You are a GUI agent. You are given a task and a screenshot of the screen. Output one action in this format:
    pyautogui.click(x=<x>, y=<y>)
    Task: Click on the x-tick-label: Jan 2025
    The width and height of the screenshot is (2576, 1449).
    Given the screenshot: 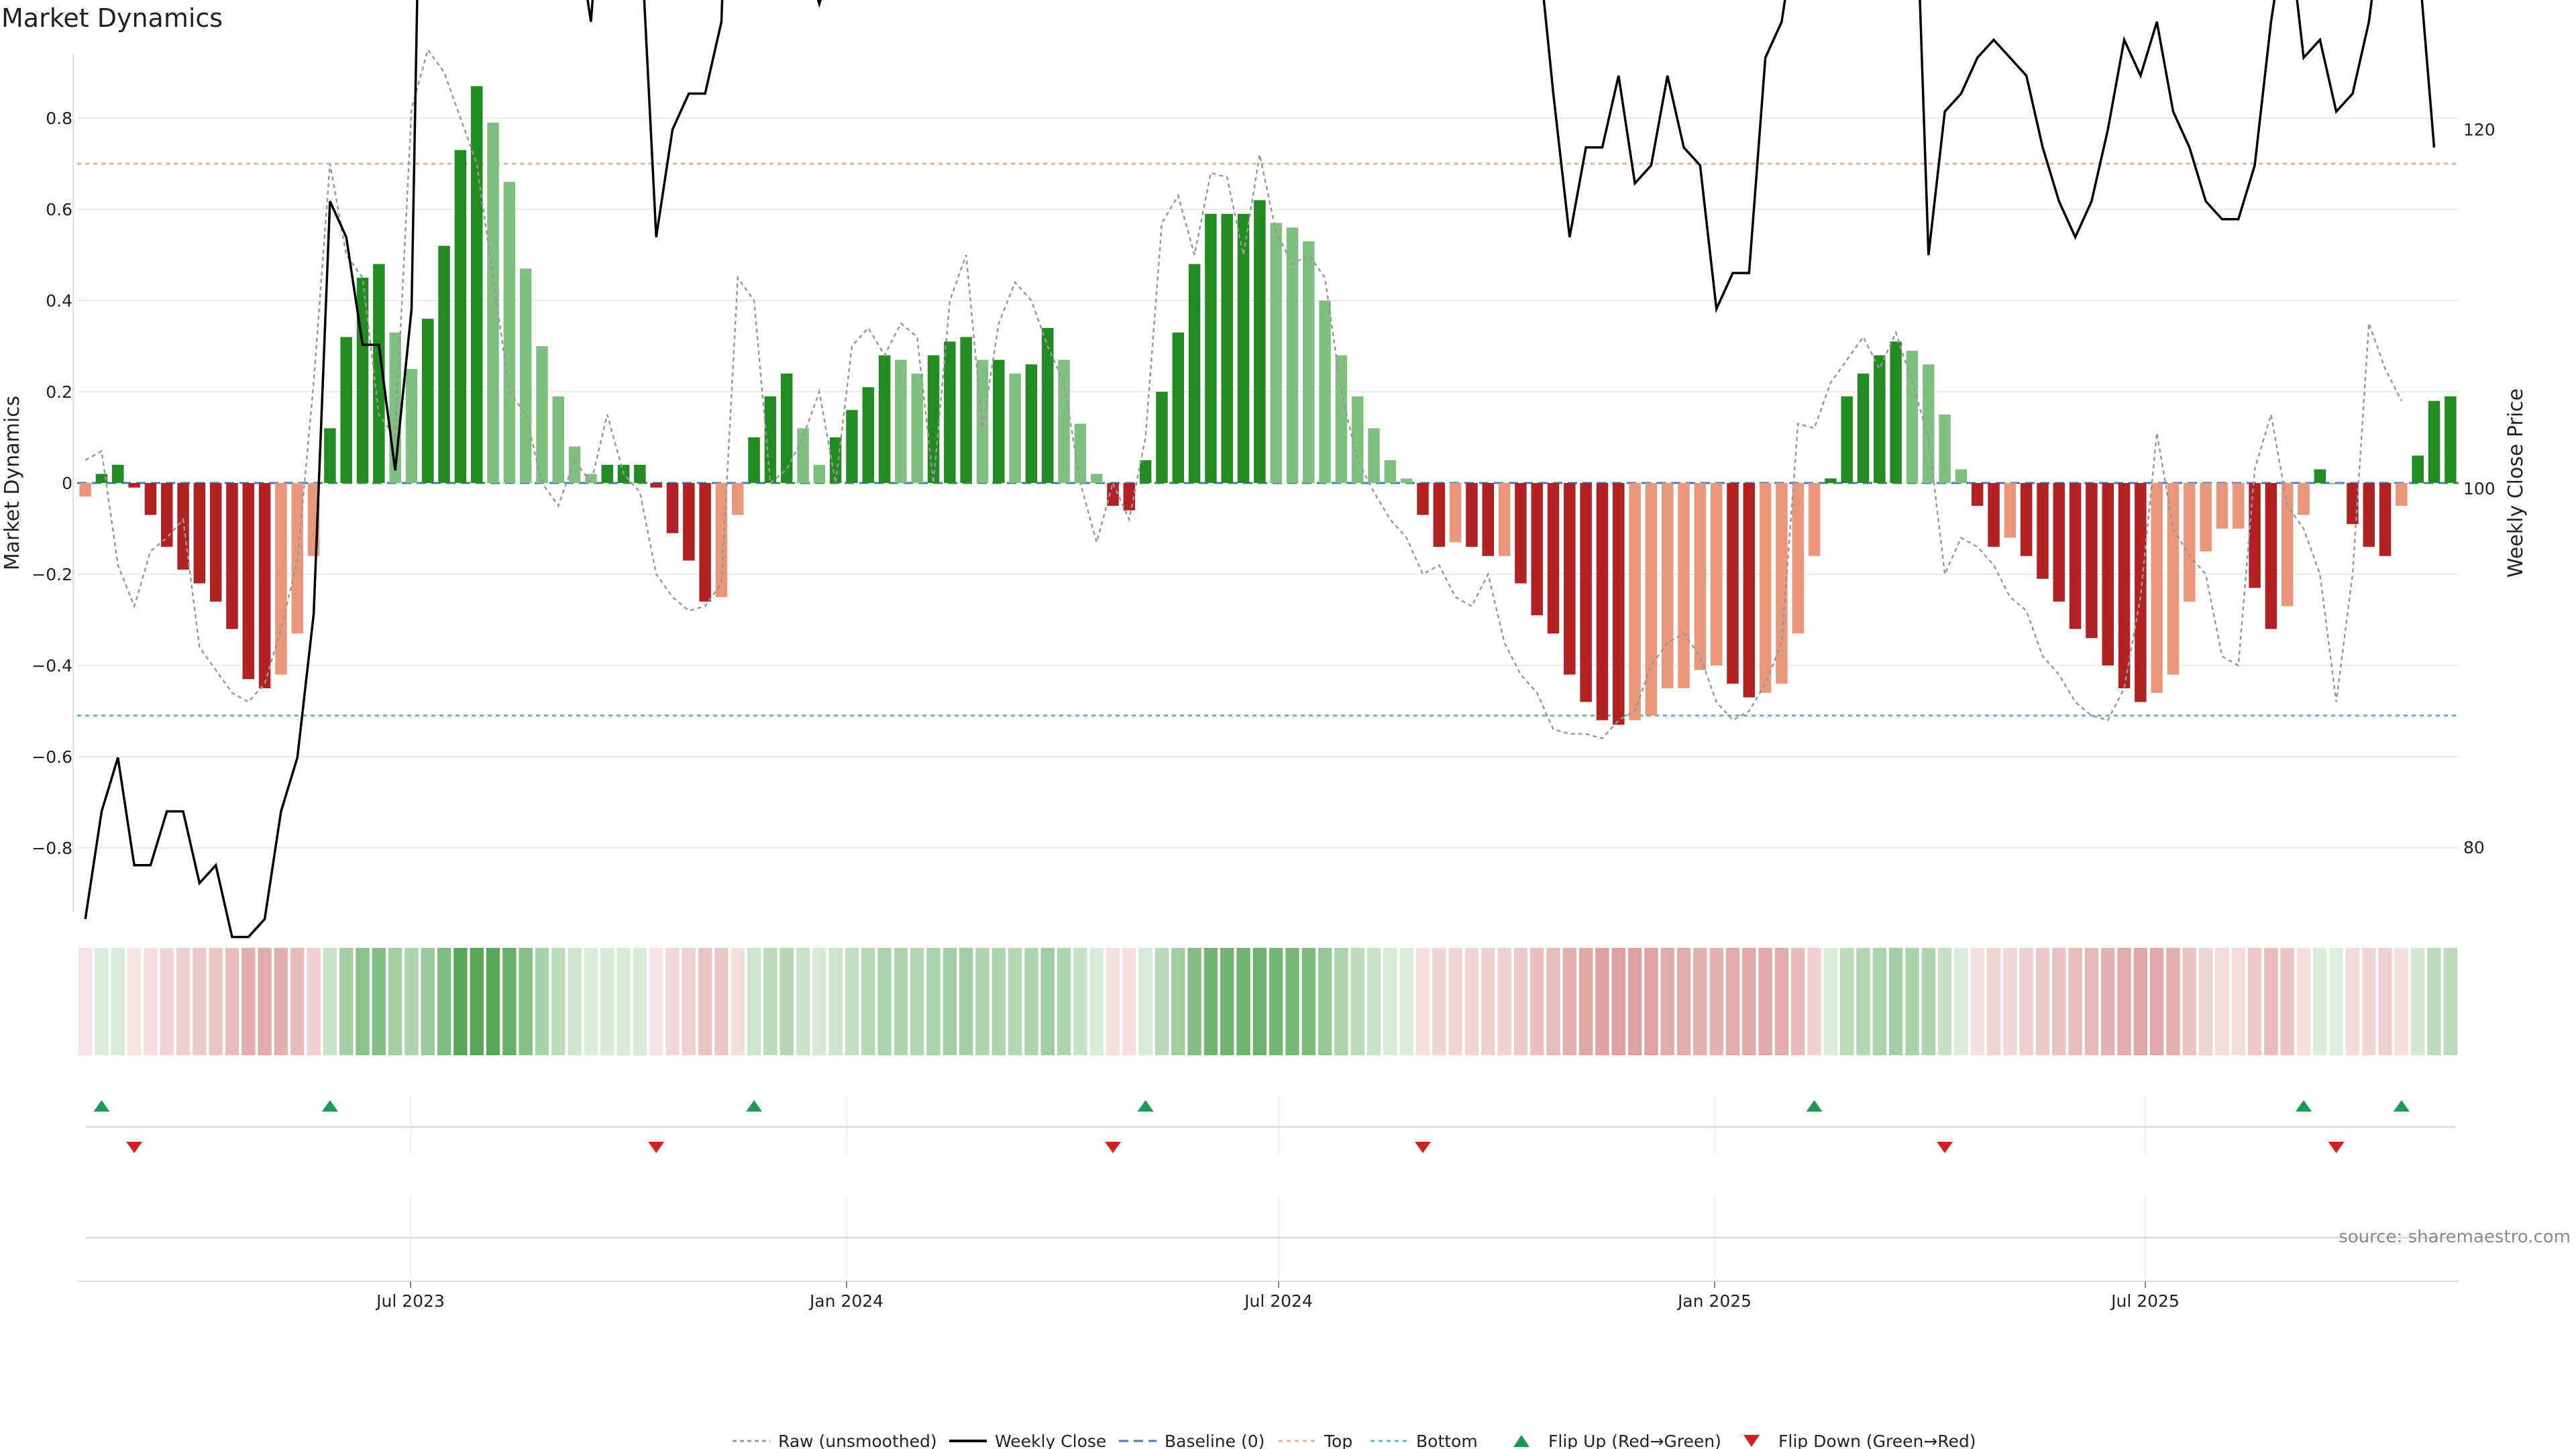 What is the action you would take?
    pyautogui.click(x=1714, y=1301)
    